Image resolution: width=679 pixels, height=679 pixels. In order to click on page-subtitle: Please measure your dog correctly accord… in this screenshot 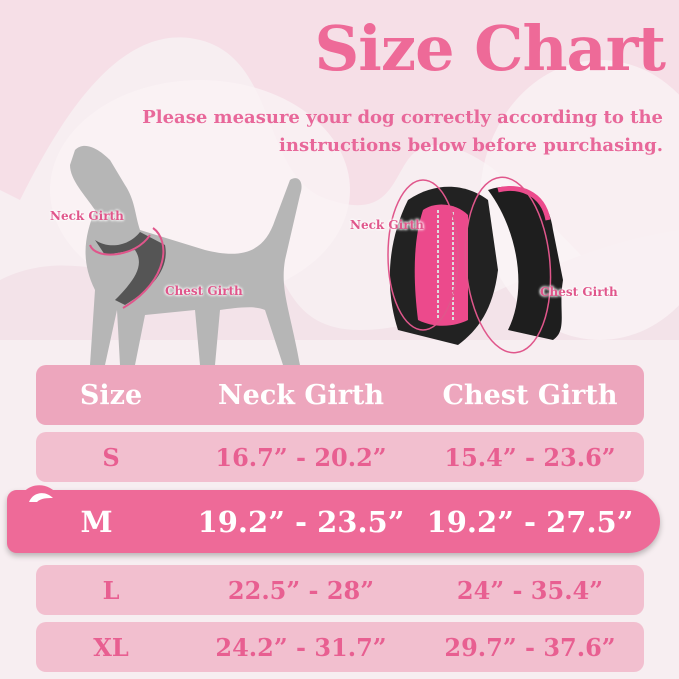, I will do `click(402, 131)`.